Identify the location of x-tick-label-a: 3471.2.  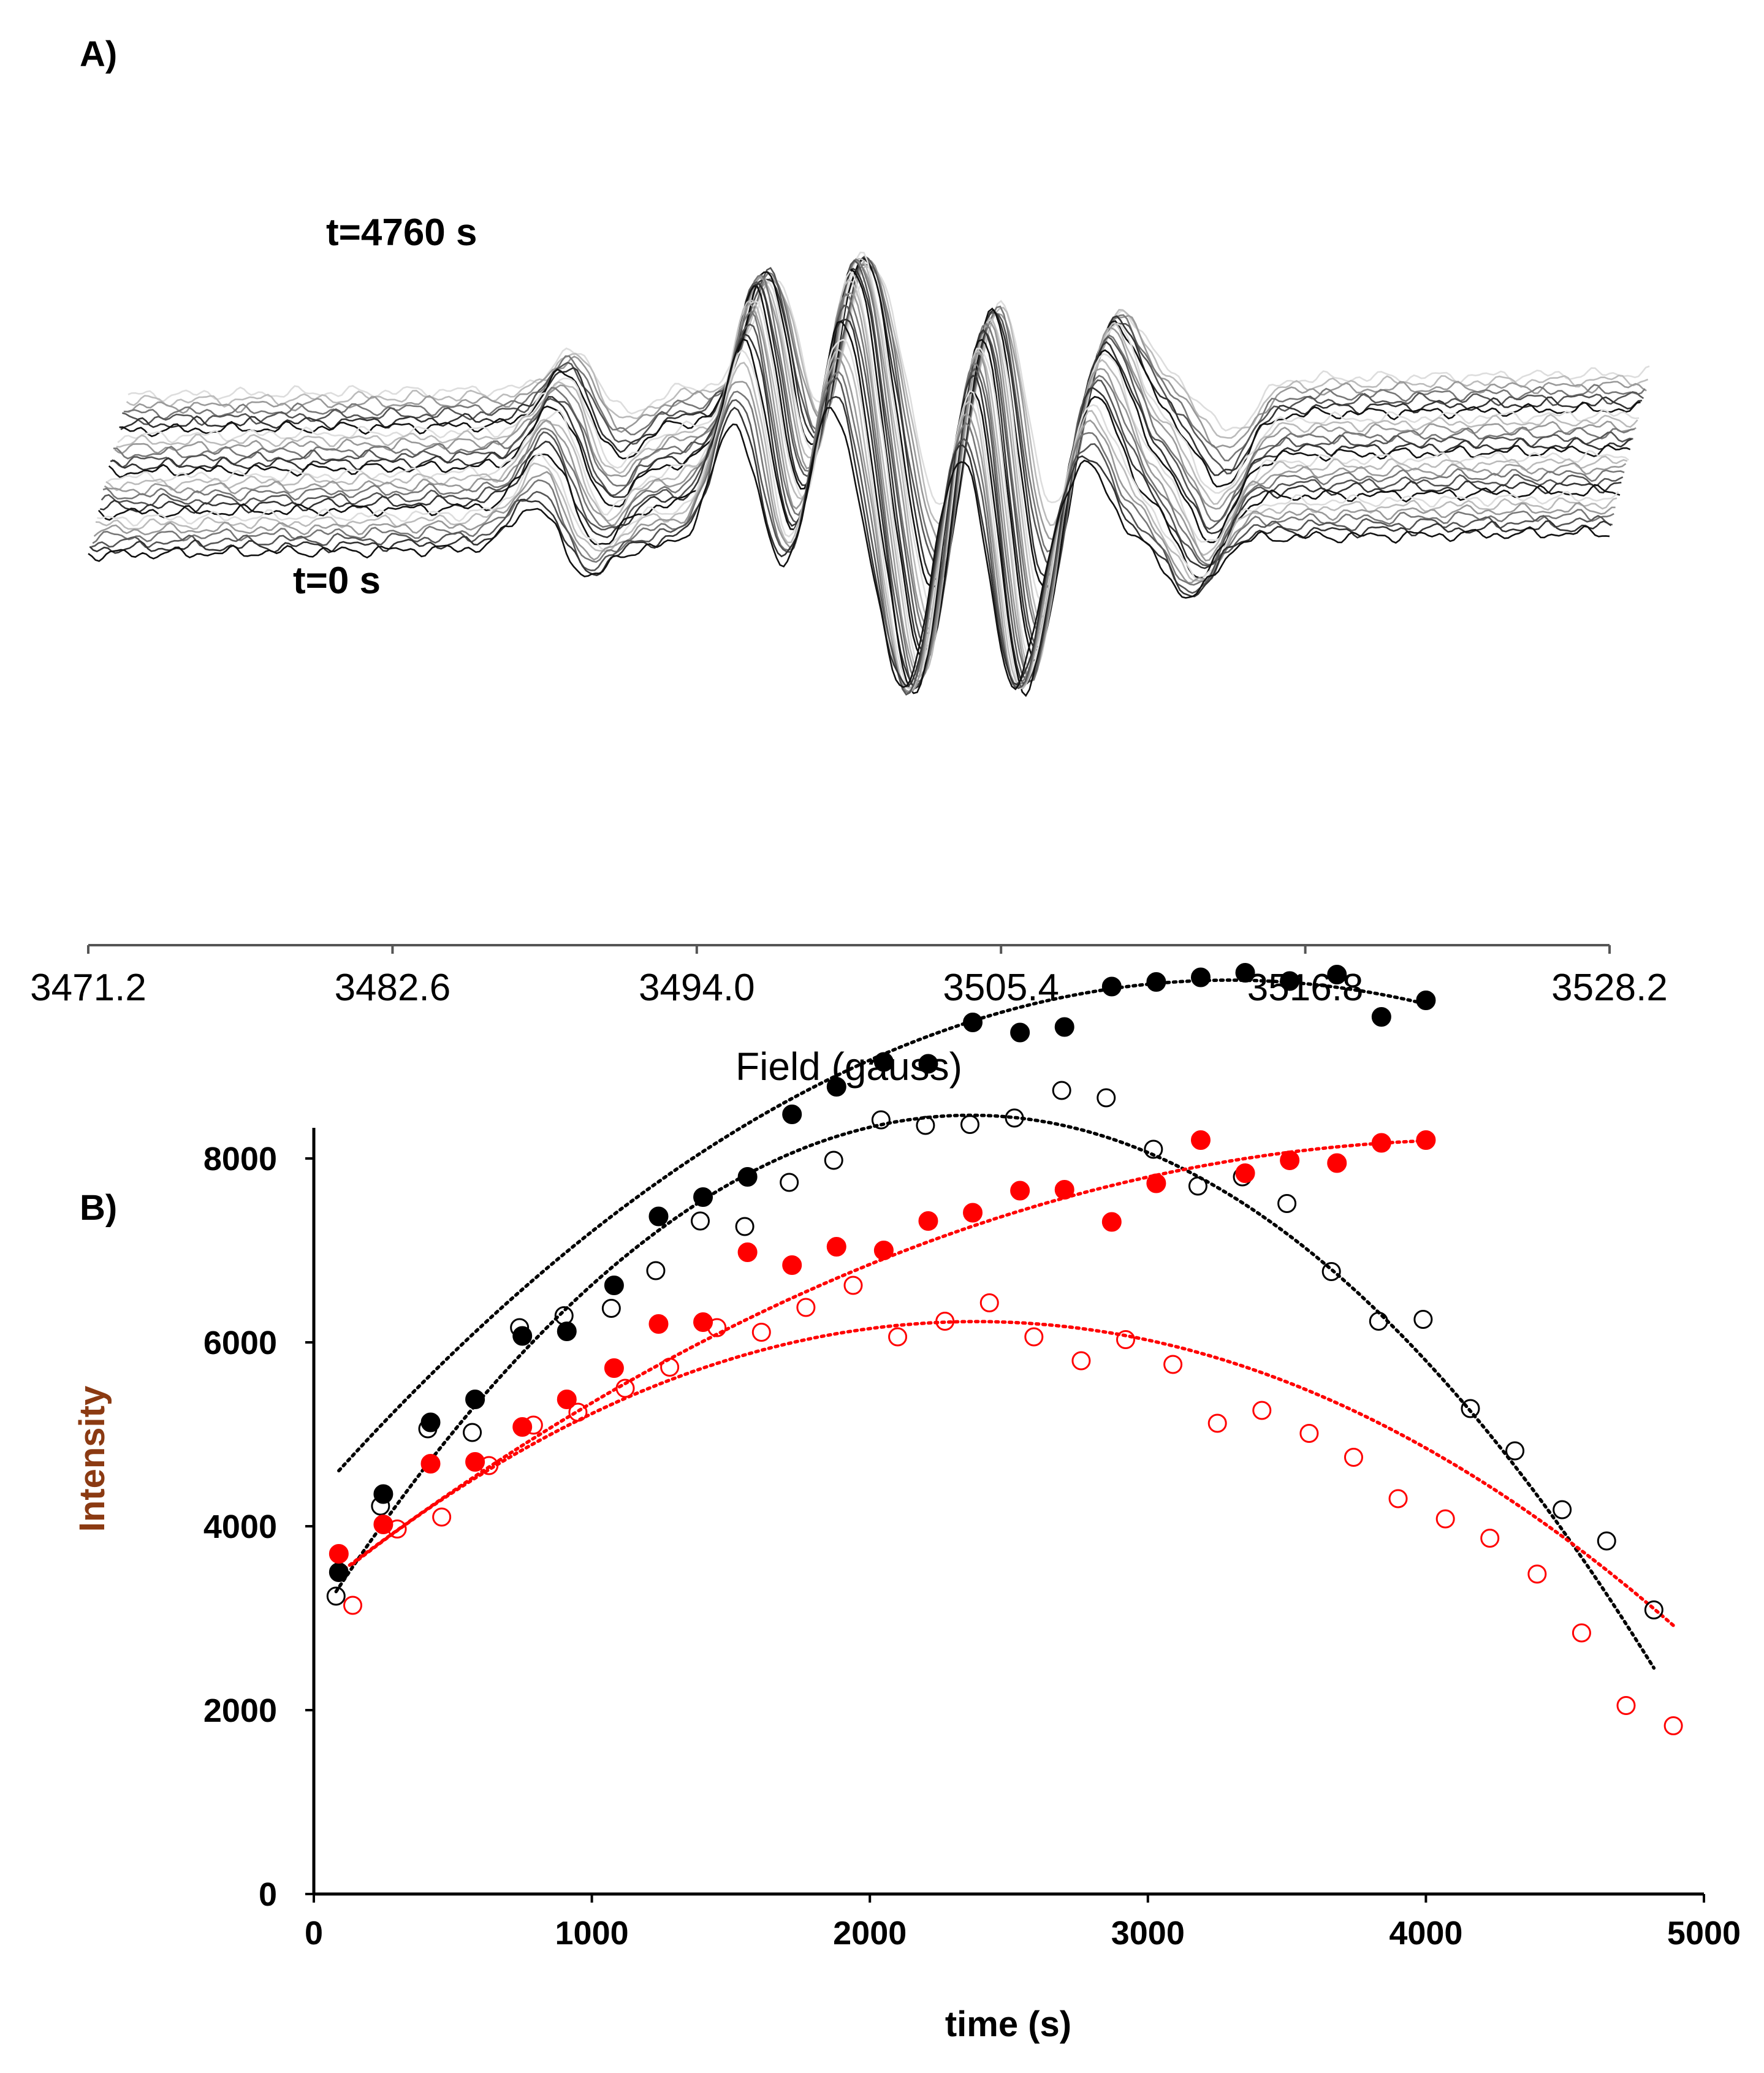
(88, 988).